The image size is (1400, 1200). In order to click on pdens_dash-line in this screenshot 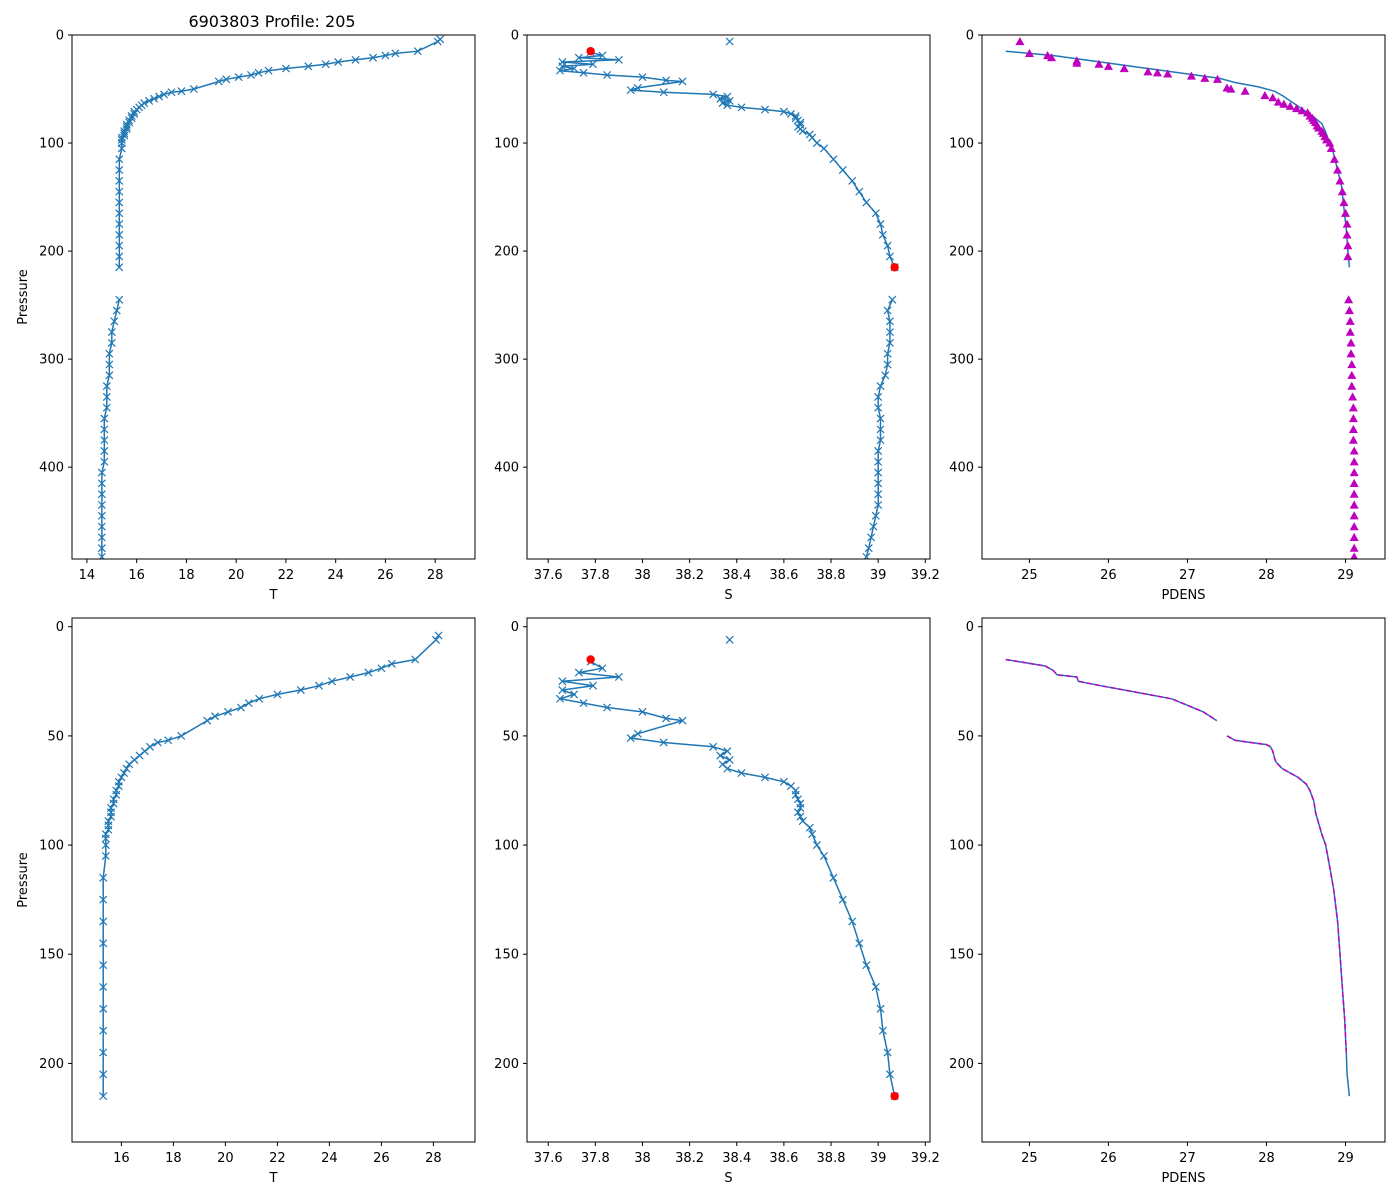, I will do `click(1287, 894)`.